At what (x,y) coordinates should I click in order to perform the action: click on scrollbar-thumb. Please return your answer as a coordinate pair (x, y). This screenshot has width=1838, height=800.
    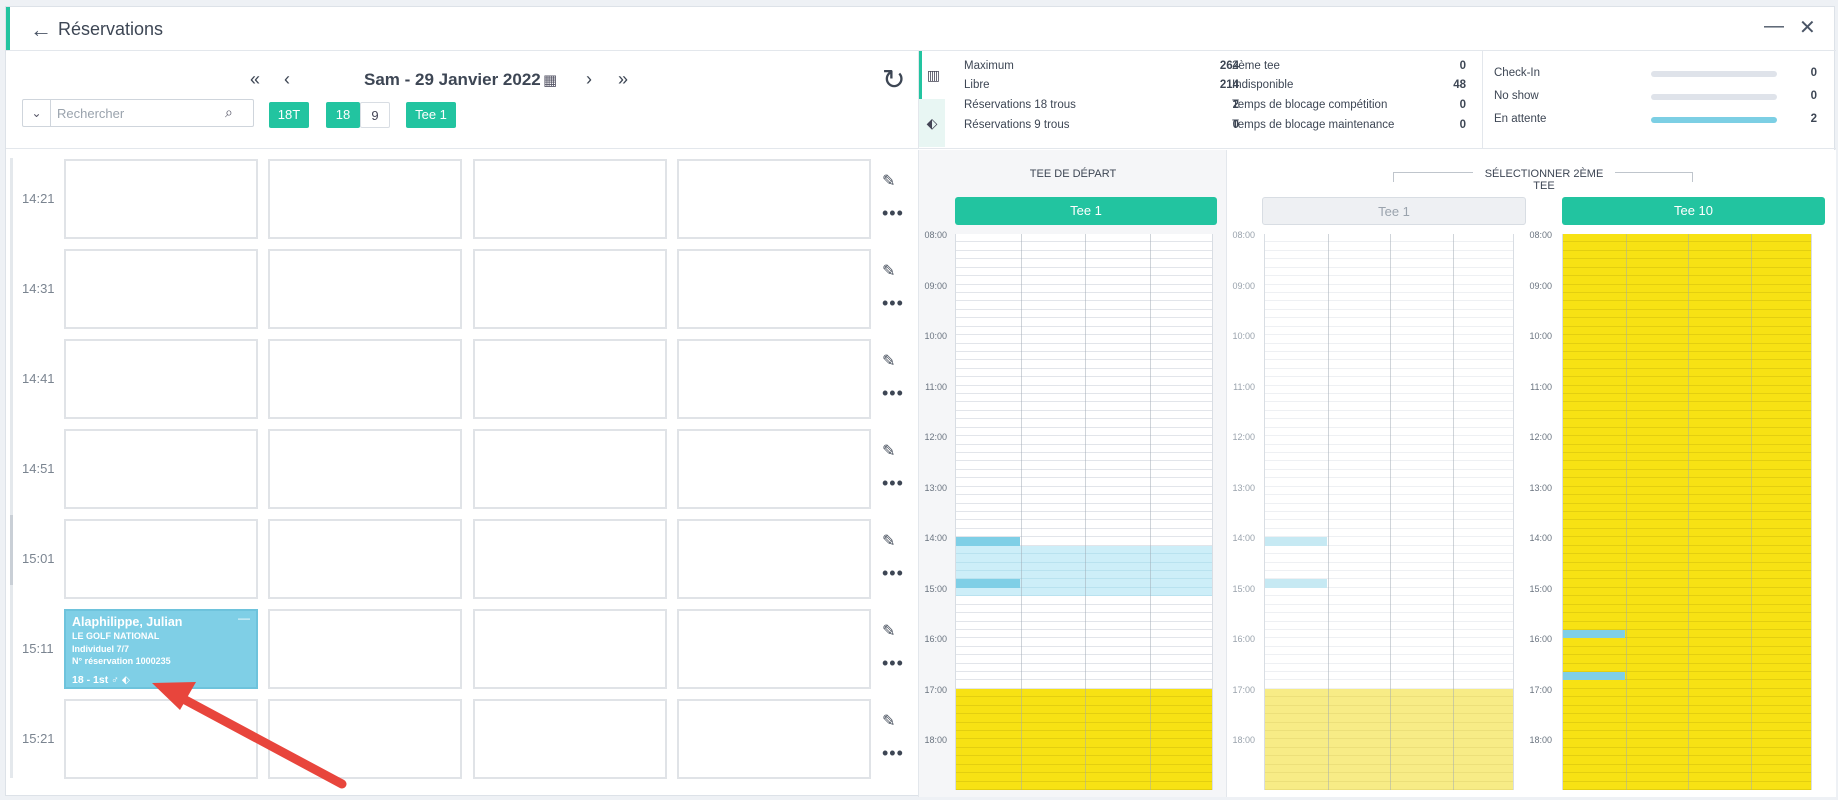
    Looking at the image, I should click on (11, 550).